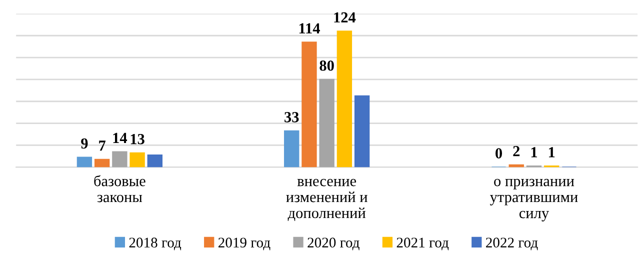  I want to click on x-tick-label: внесение изменений и дополнений, so click(327, 199).